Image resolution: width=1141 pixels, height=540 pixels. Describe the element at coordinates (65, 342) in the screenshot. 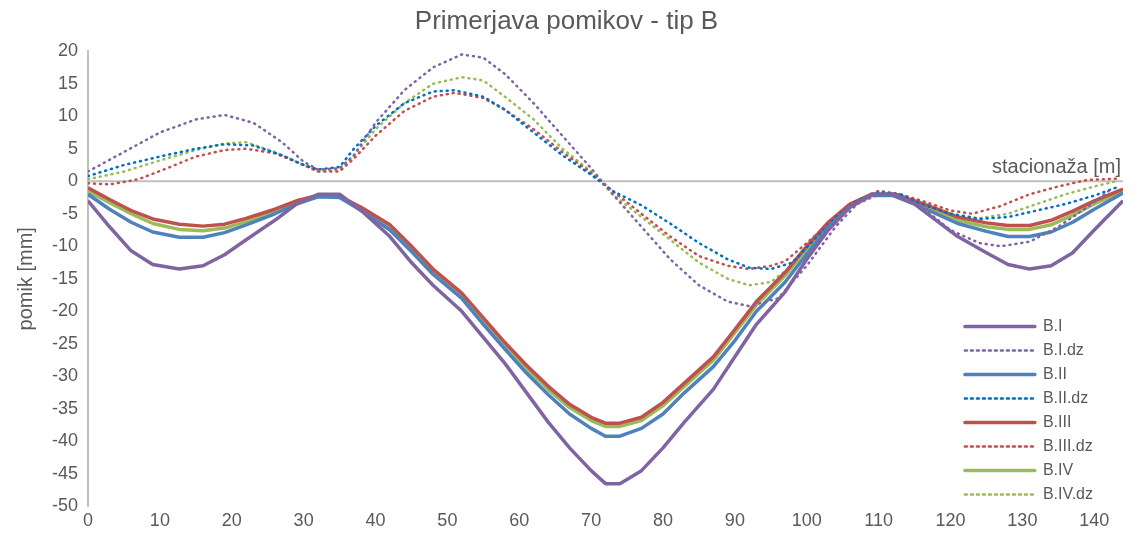

I see `y-tick-label: -25` at that location.